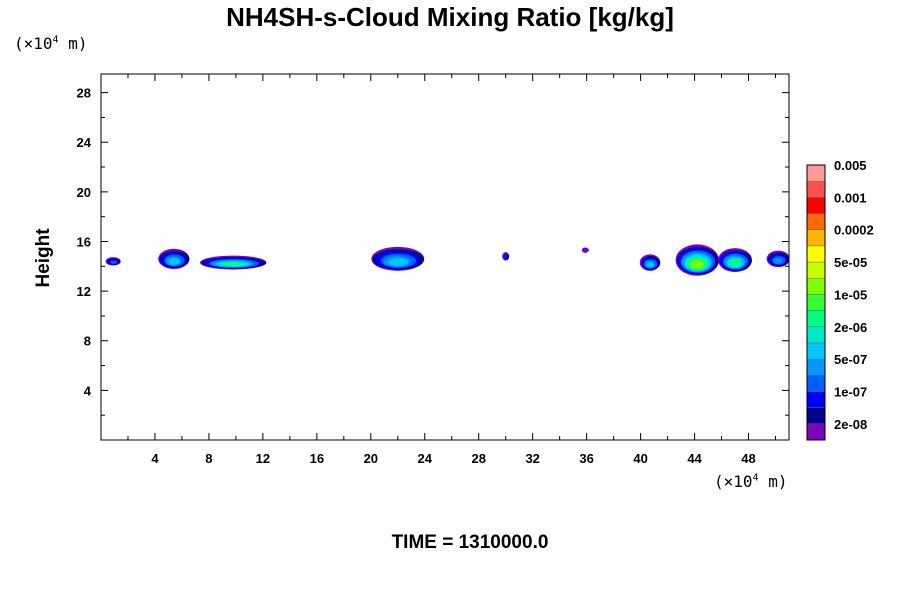 This screenshot has height=600, width=900. I want to click on x-tick-label: 12, so click(263, 458).